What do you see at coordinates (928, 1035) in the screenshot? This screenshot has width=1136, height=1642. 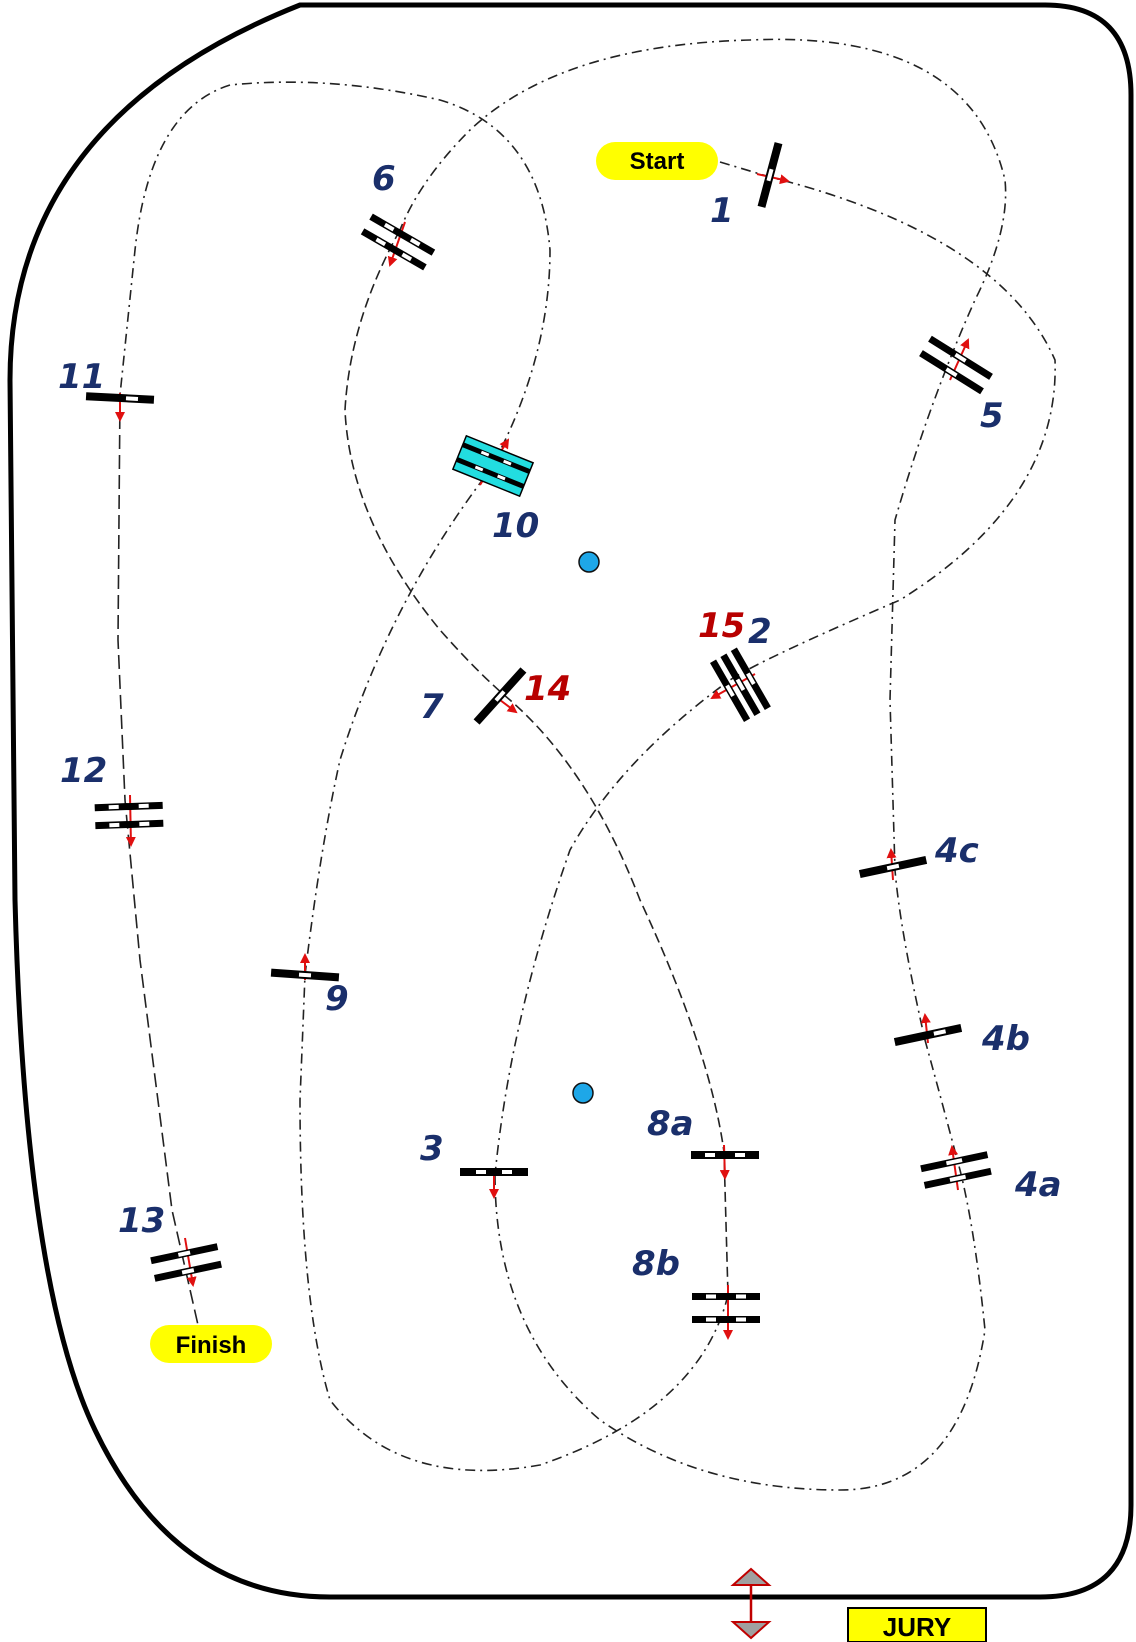 I see `obstacle-4b-fence` at bounding box center [928, 1035].